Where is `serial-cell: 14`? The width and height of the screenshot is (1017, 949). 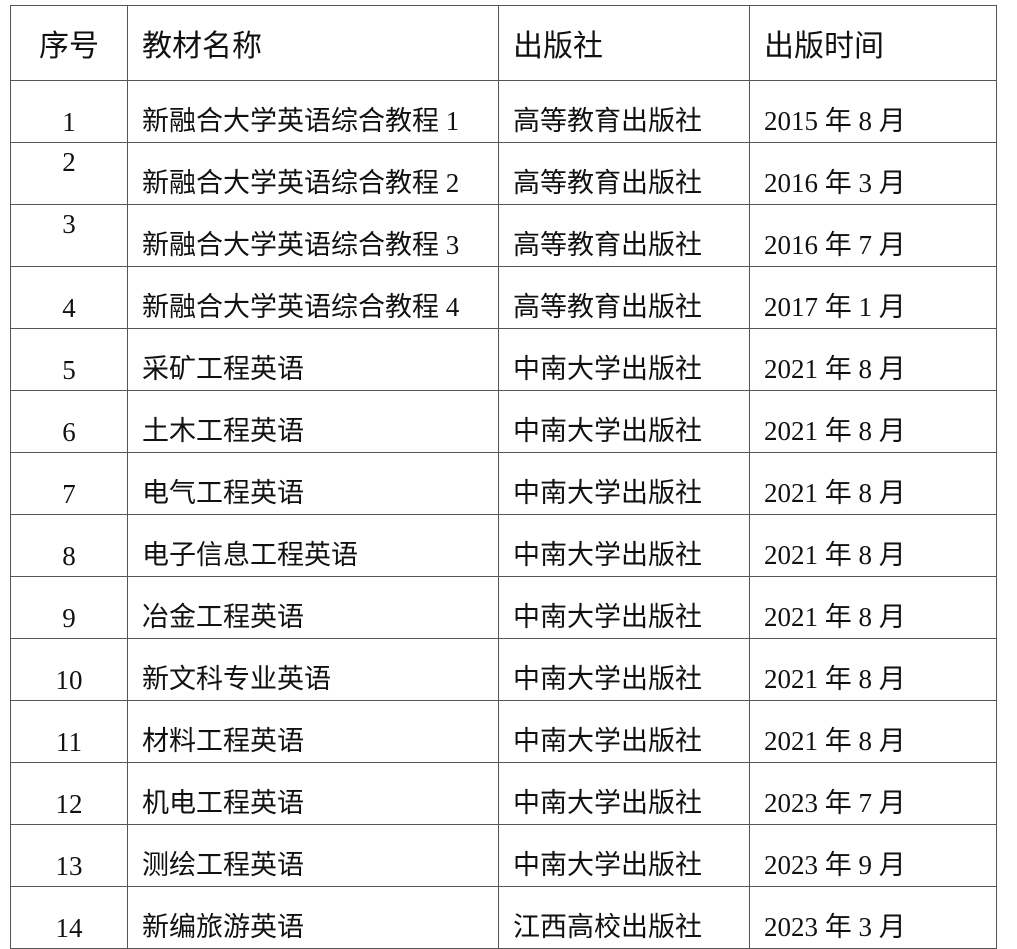
serial-cell: 14 is located at coordinates (69, 917).